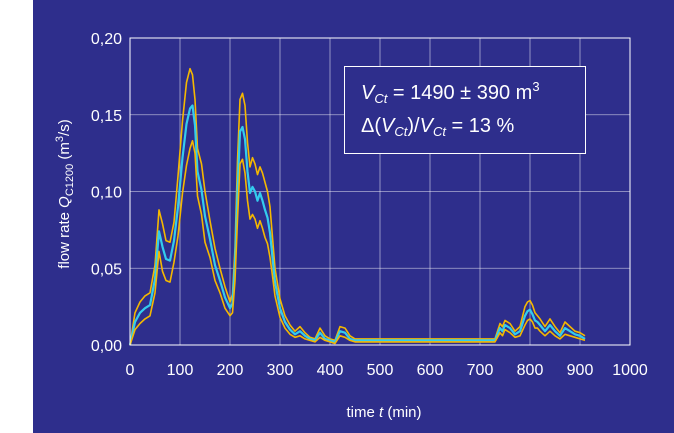  Describe the element at coordinates (630, 370) in the screenshot. I see `x-tick-label: 1000` at that location.